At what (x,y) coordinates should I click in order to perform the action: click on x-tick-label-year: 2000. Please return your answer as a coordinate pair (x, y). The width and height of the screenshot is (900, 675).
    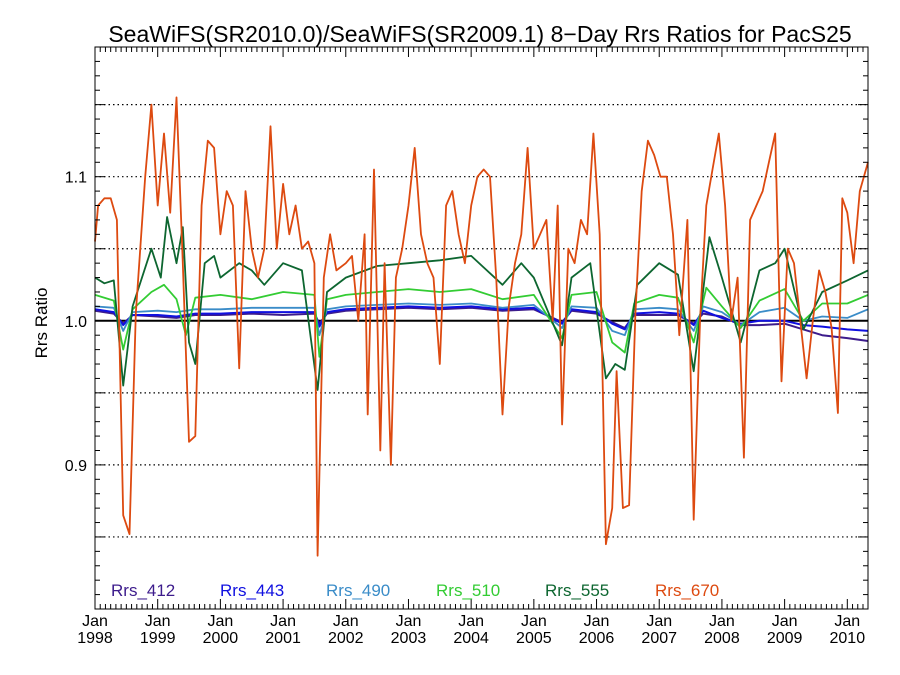
    Looking at the image, I should click on (221, 638).